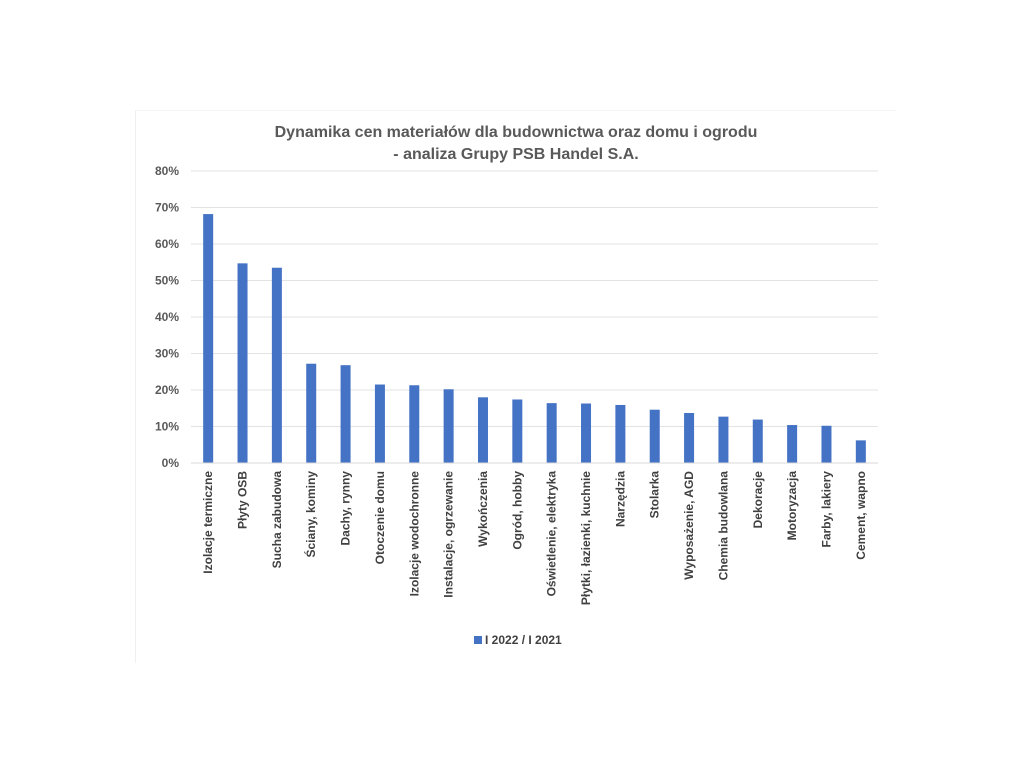 The height and width of the screenshot is (768, 1024). Describe the element at coordinates (167, 171) in the screenshot. I see `y-tick-label: 80%` at that location.